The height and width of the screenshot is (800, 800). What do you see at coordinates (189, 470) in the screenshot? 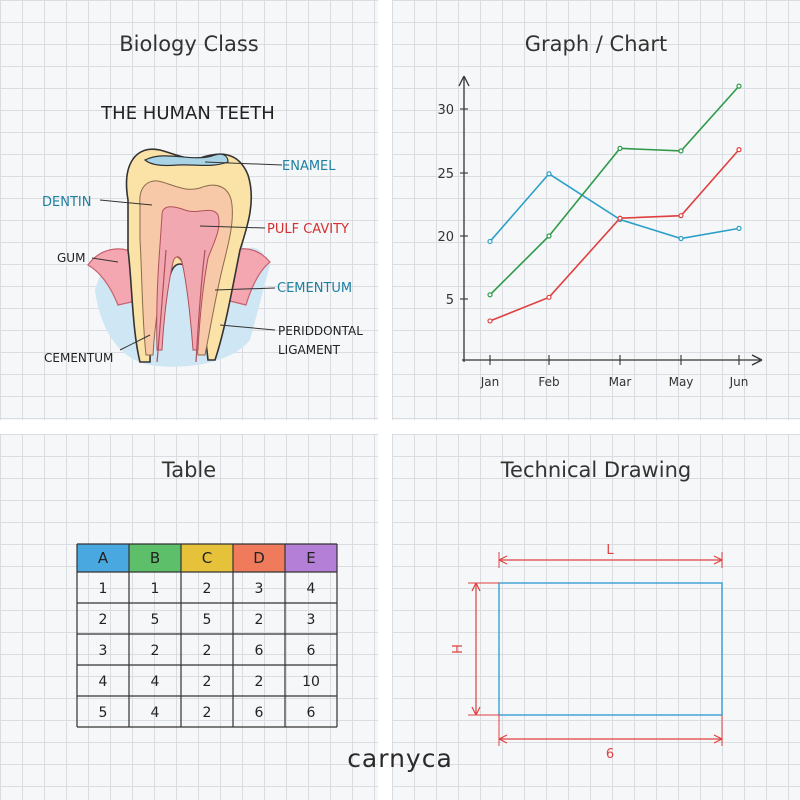
I see `table-panel-title: Table` at bounding box center [189, 470].